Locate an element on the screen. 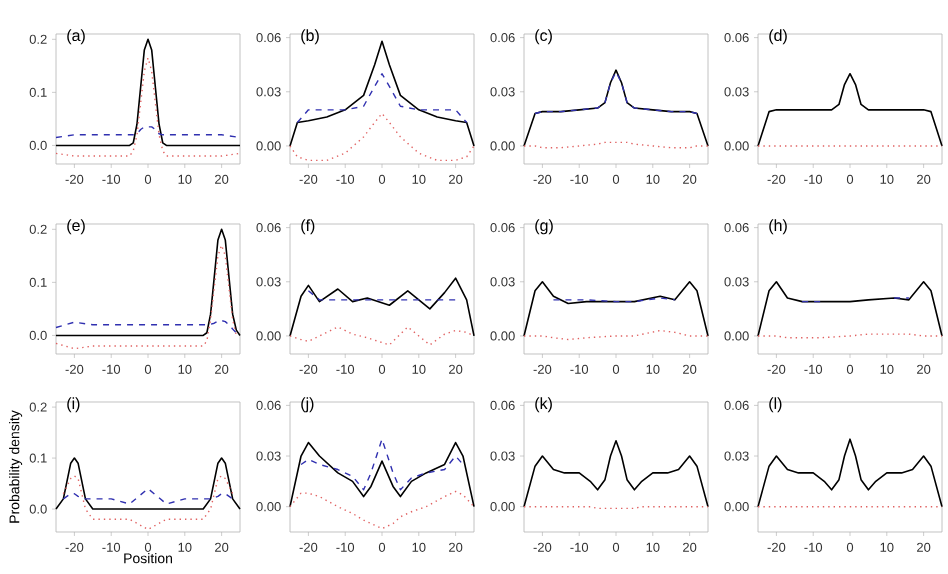  chart-title: (f) is located at coordinates (308, 227).